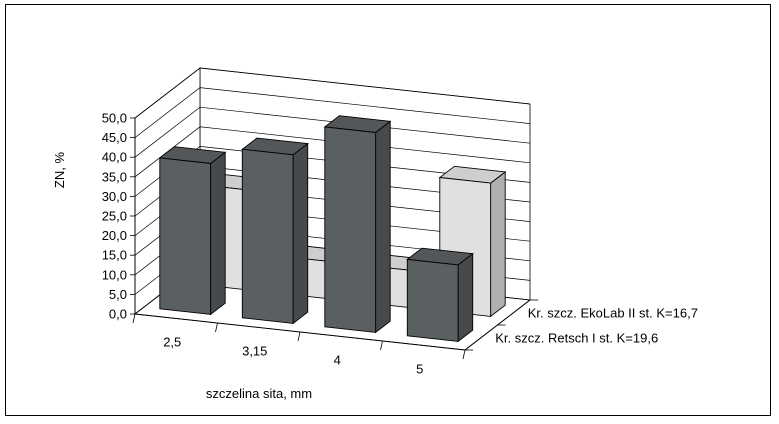 Image resolution: width=779 pixels, height=424 pixels. What do you see at coordinates (114, 274) in the screenshot?
I see `y-tick-label: 10,0` at bounding box center [114, 274].